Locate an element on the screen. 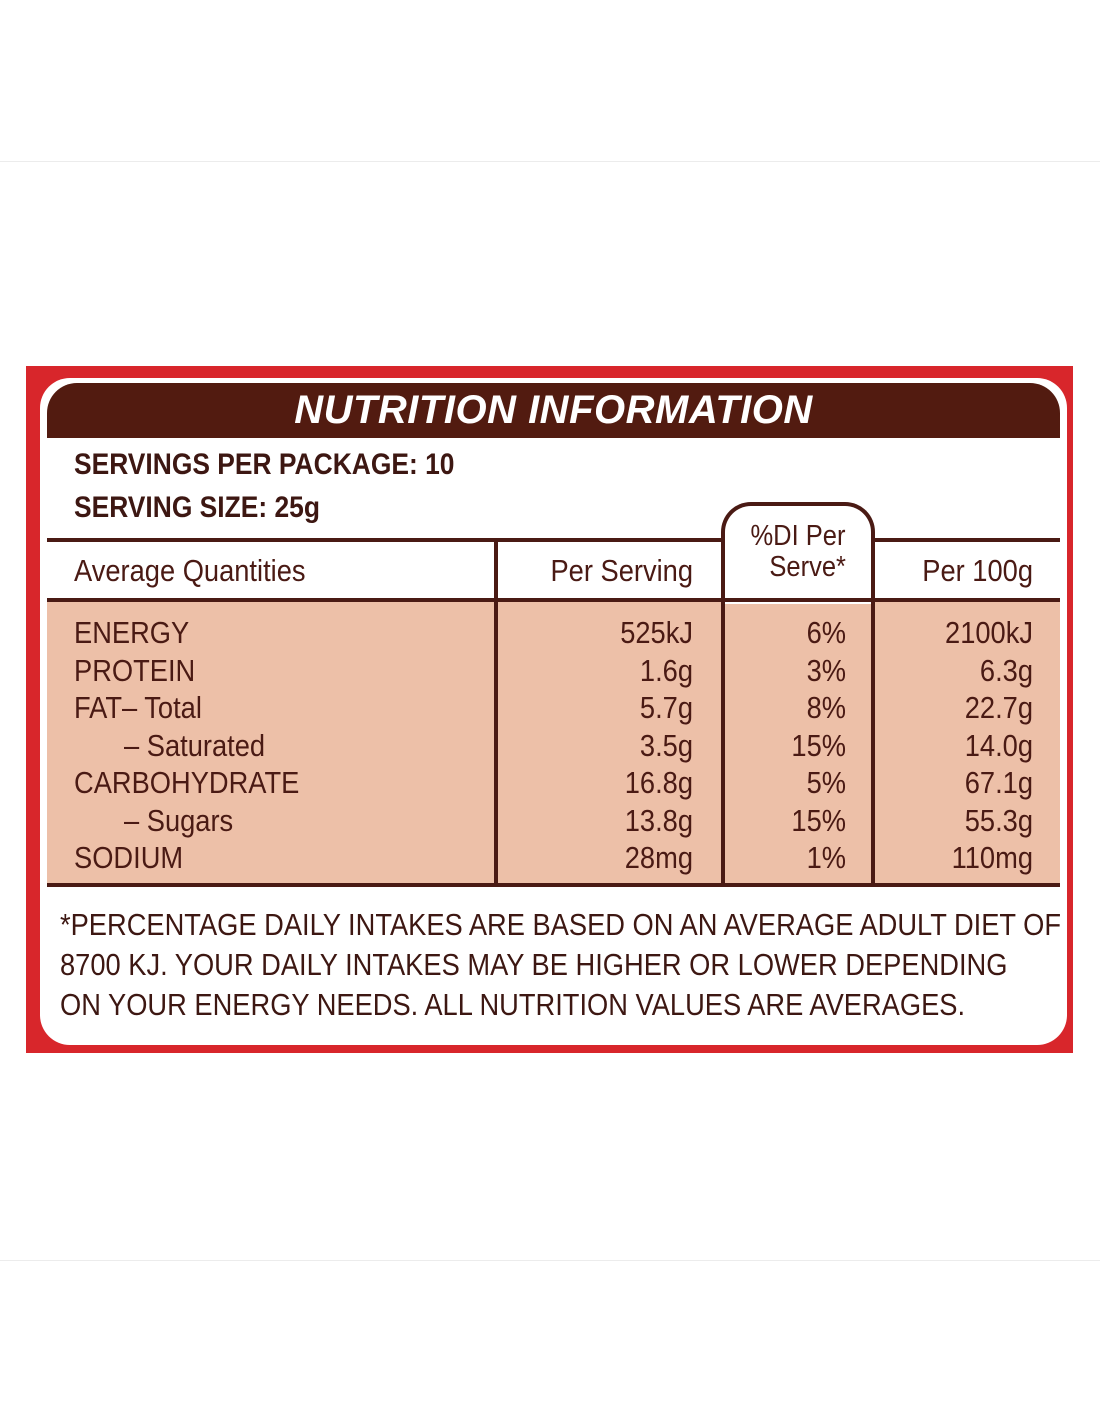 The height and width of the screenshot is (1422, 1100). per-100g-value: 67.1g is located at coordinates (998, 782).